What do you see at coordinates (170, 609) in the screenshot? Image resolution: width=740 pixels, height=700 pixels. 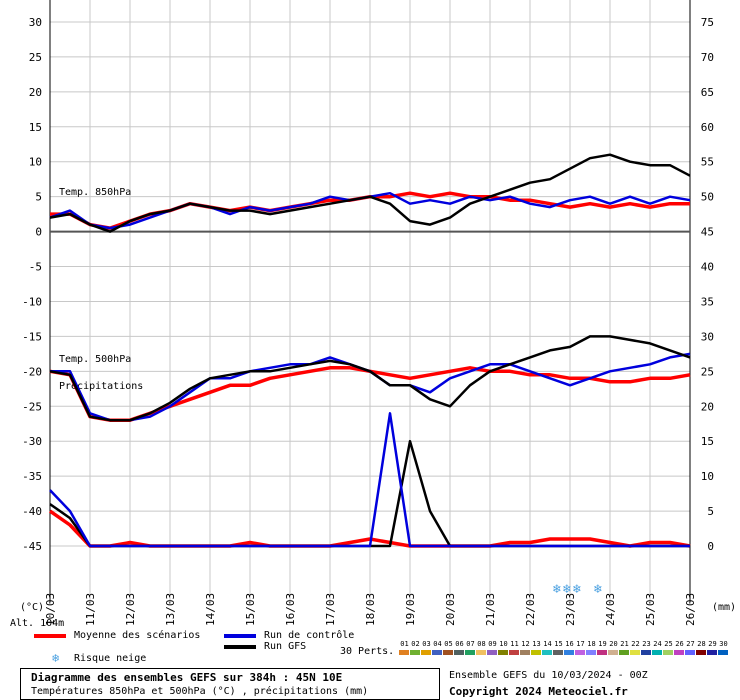 I see `x-axis-tick-label: 13/03` at bounding box center [170, 609].